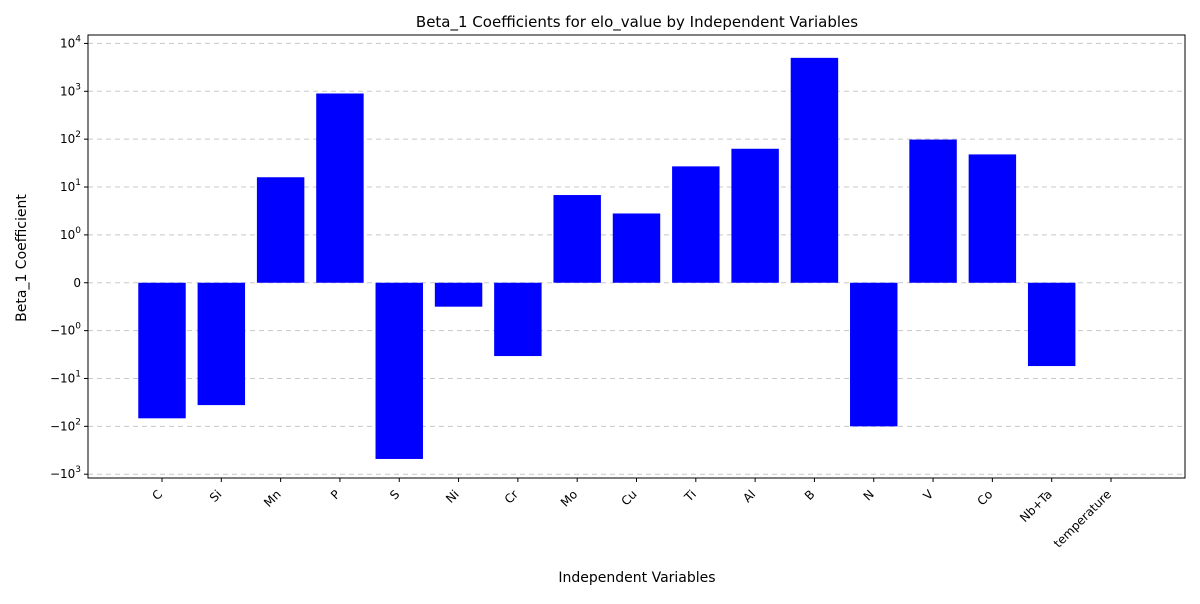 The width and height of the screenshot is (1200, 604). I want to click on x-tick-label: Cu, so click(628, 497).